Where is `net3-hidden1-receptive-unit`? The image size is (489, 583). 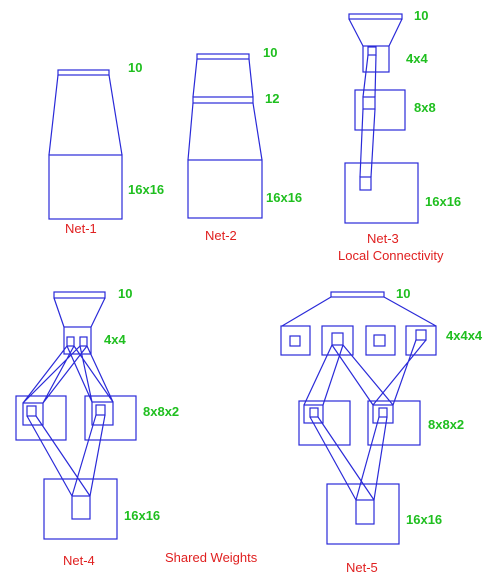
net3-hidden1-receptive-unit is located at coordinates (369, 103).